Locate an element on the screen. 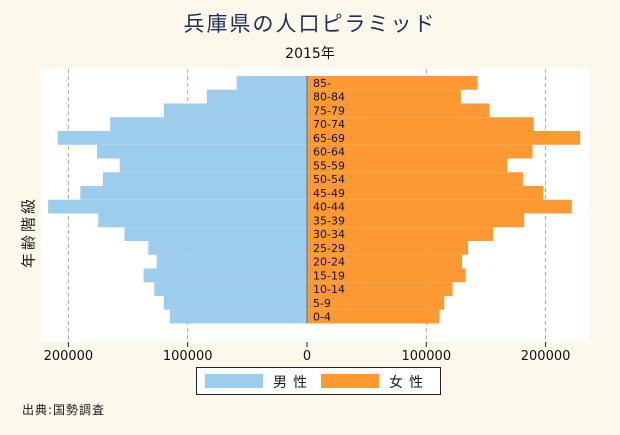 This screenshot has height=435, width=620. age-label: 80-84 is located at coordinates (329, 97).